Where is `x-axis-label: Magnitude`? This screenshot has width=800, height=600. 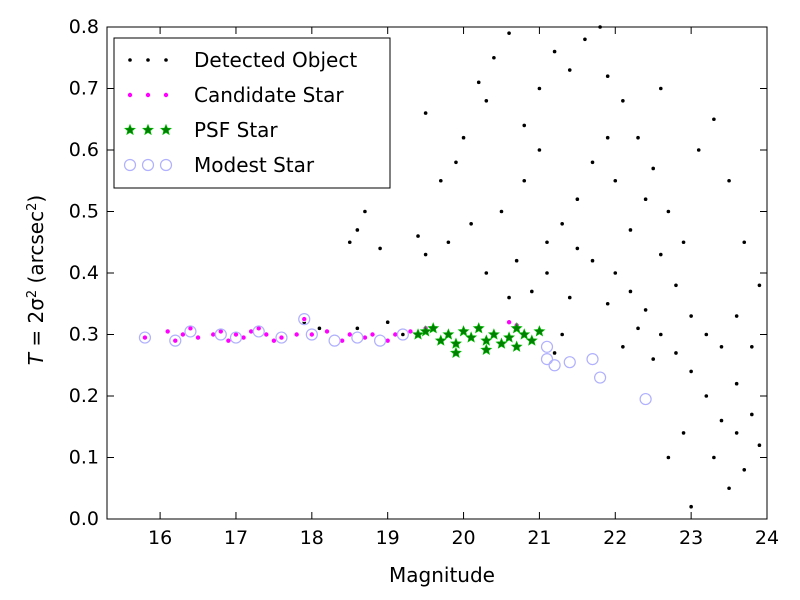 x-axis-label: Magnitude is located at coordinates (442, 575).